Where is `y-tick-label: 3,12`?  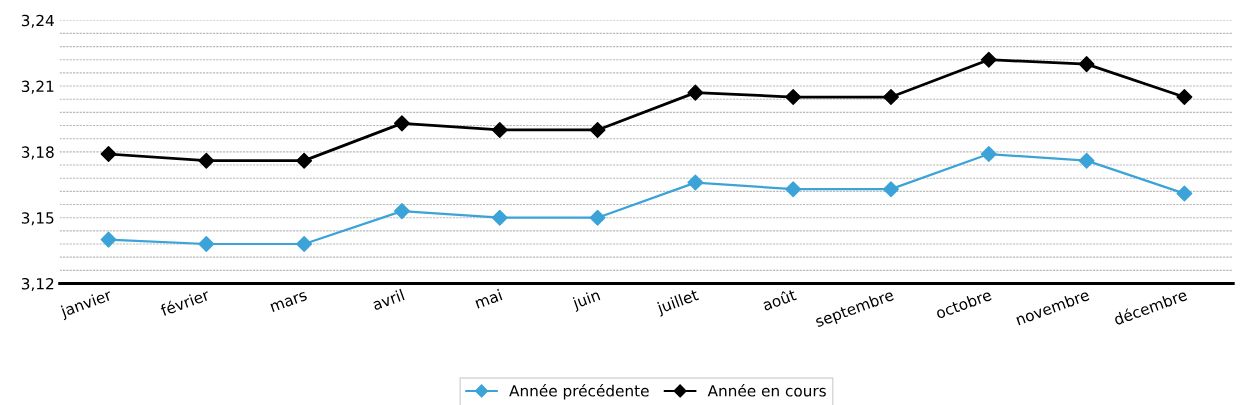
y-tick-label: 3,12 is located at coordinates (37, 284).